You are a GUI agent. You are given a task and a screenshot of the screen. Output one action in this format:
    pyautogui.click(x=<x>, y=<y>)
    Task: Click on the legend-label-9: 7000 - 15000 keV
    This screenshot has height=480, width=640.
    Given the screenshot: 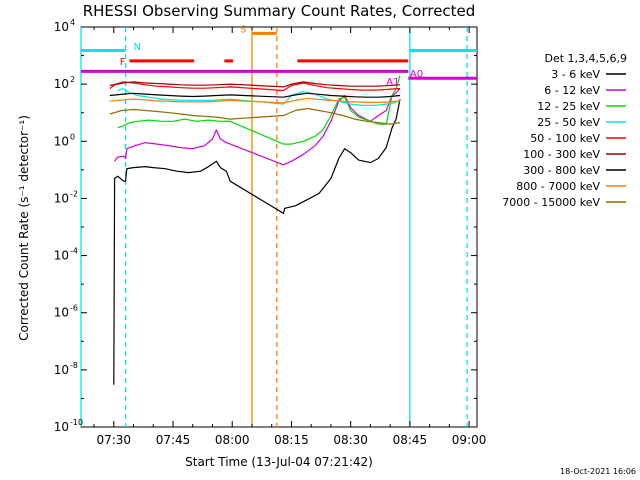 What is the action you would take?
    pyautogui.click(x=551, y=202)
    